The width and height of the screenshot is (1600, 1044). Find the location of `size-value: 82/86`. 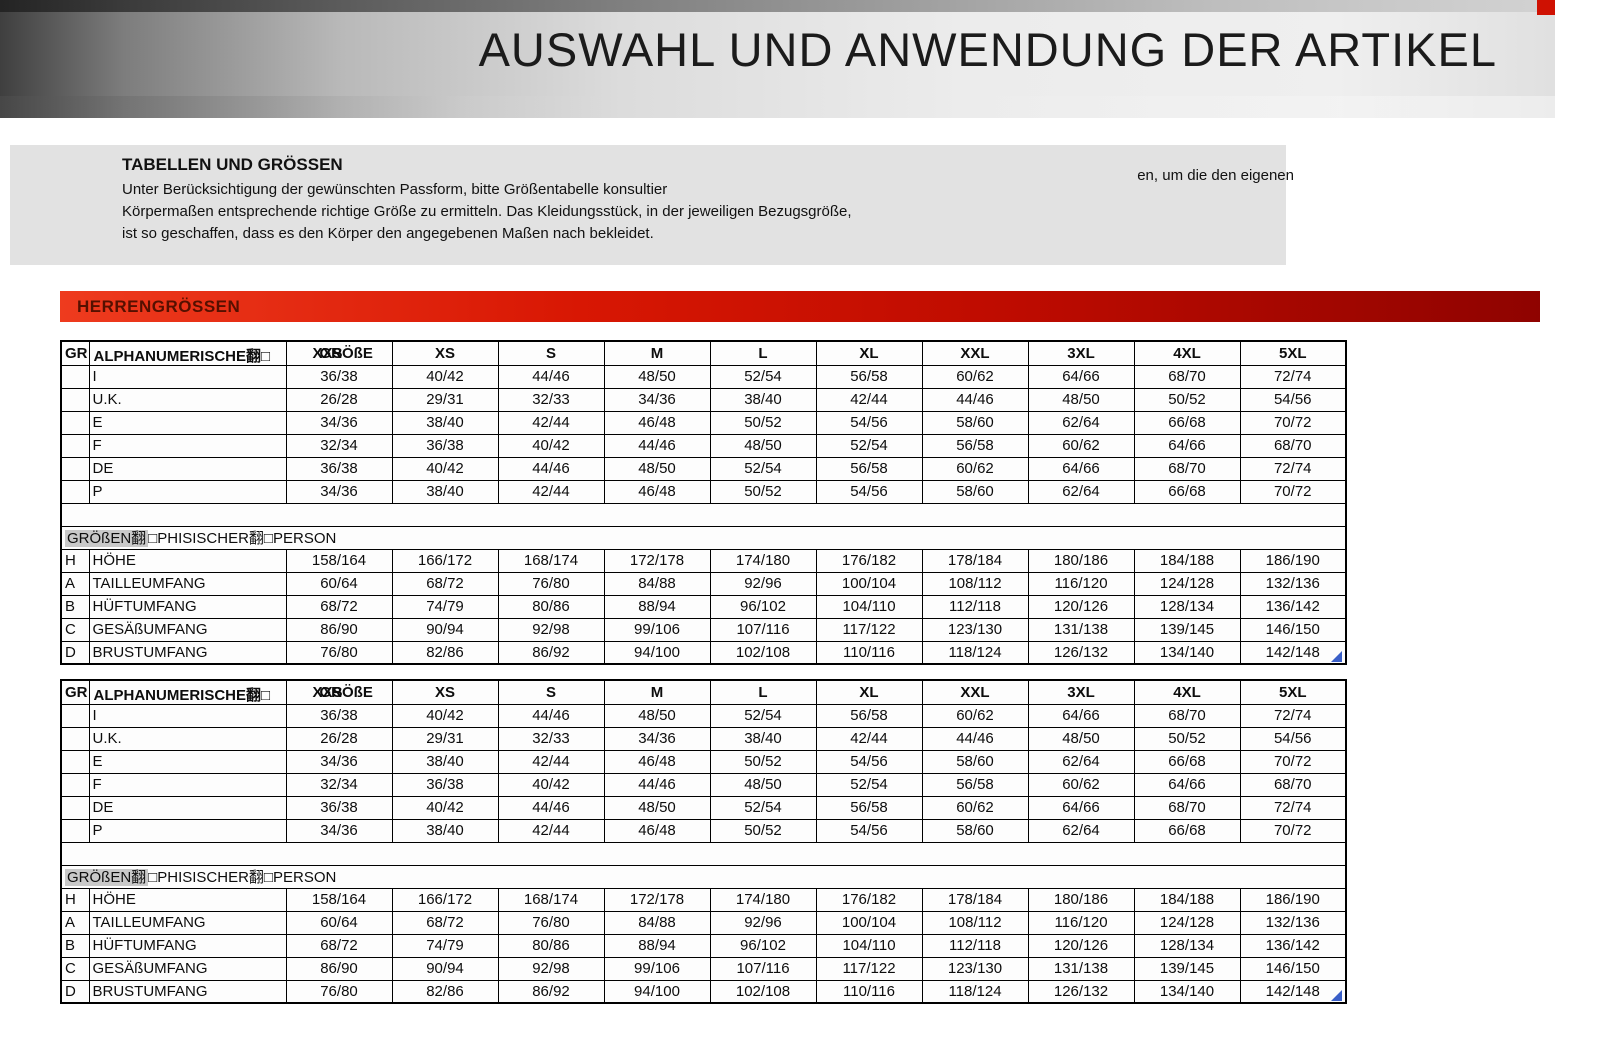

size-value: 82/86 is located at coordinates (445, 652).